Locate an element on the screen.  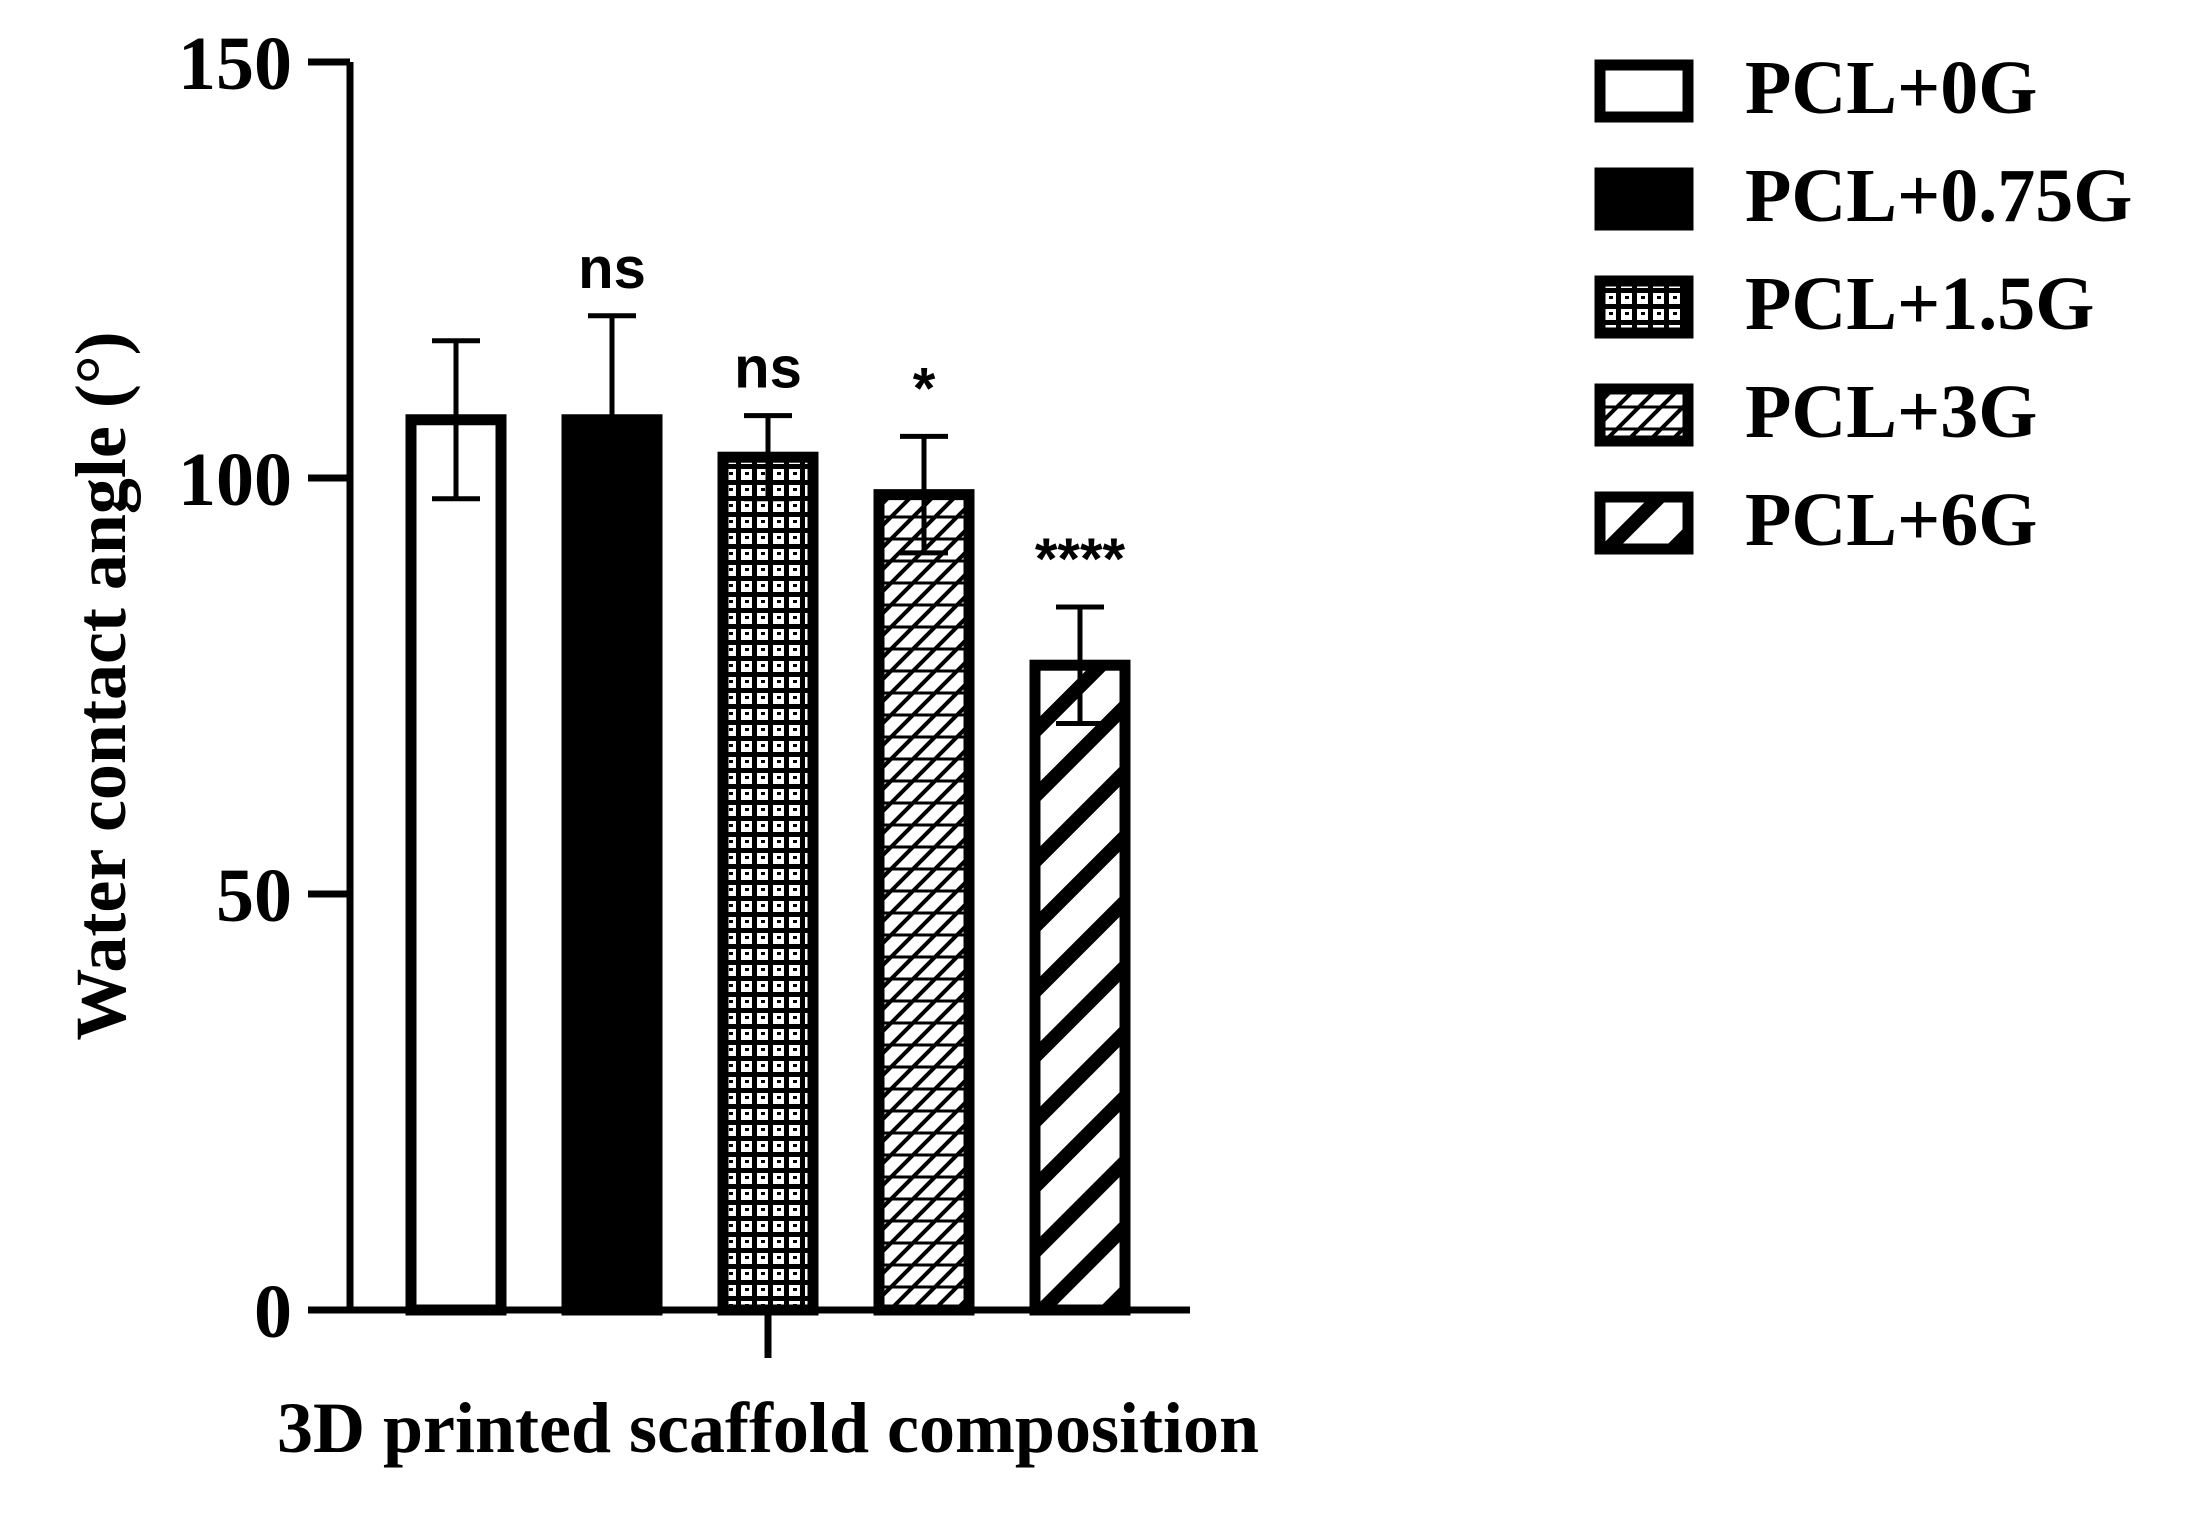
bar-pcl-0g is located at coordinates (456, 865).